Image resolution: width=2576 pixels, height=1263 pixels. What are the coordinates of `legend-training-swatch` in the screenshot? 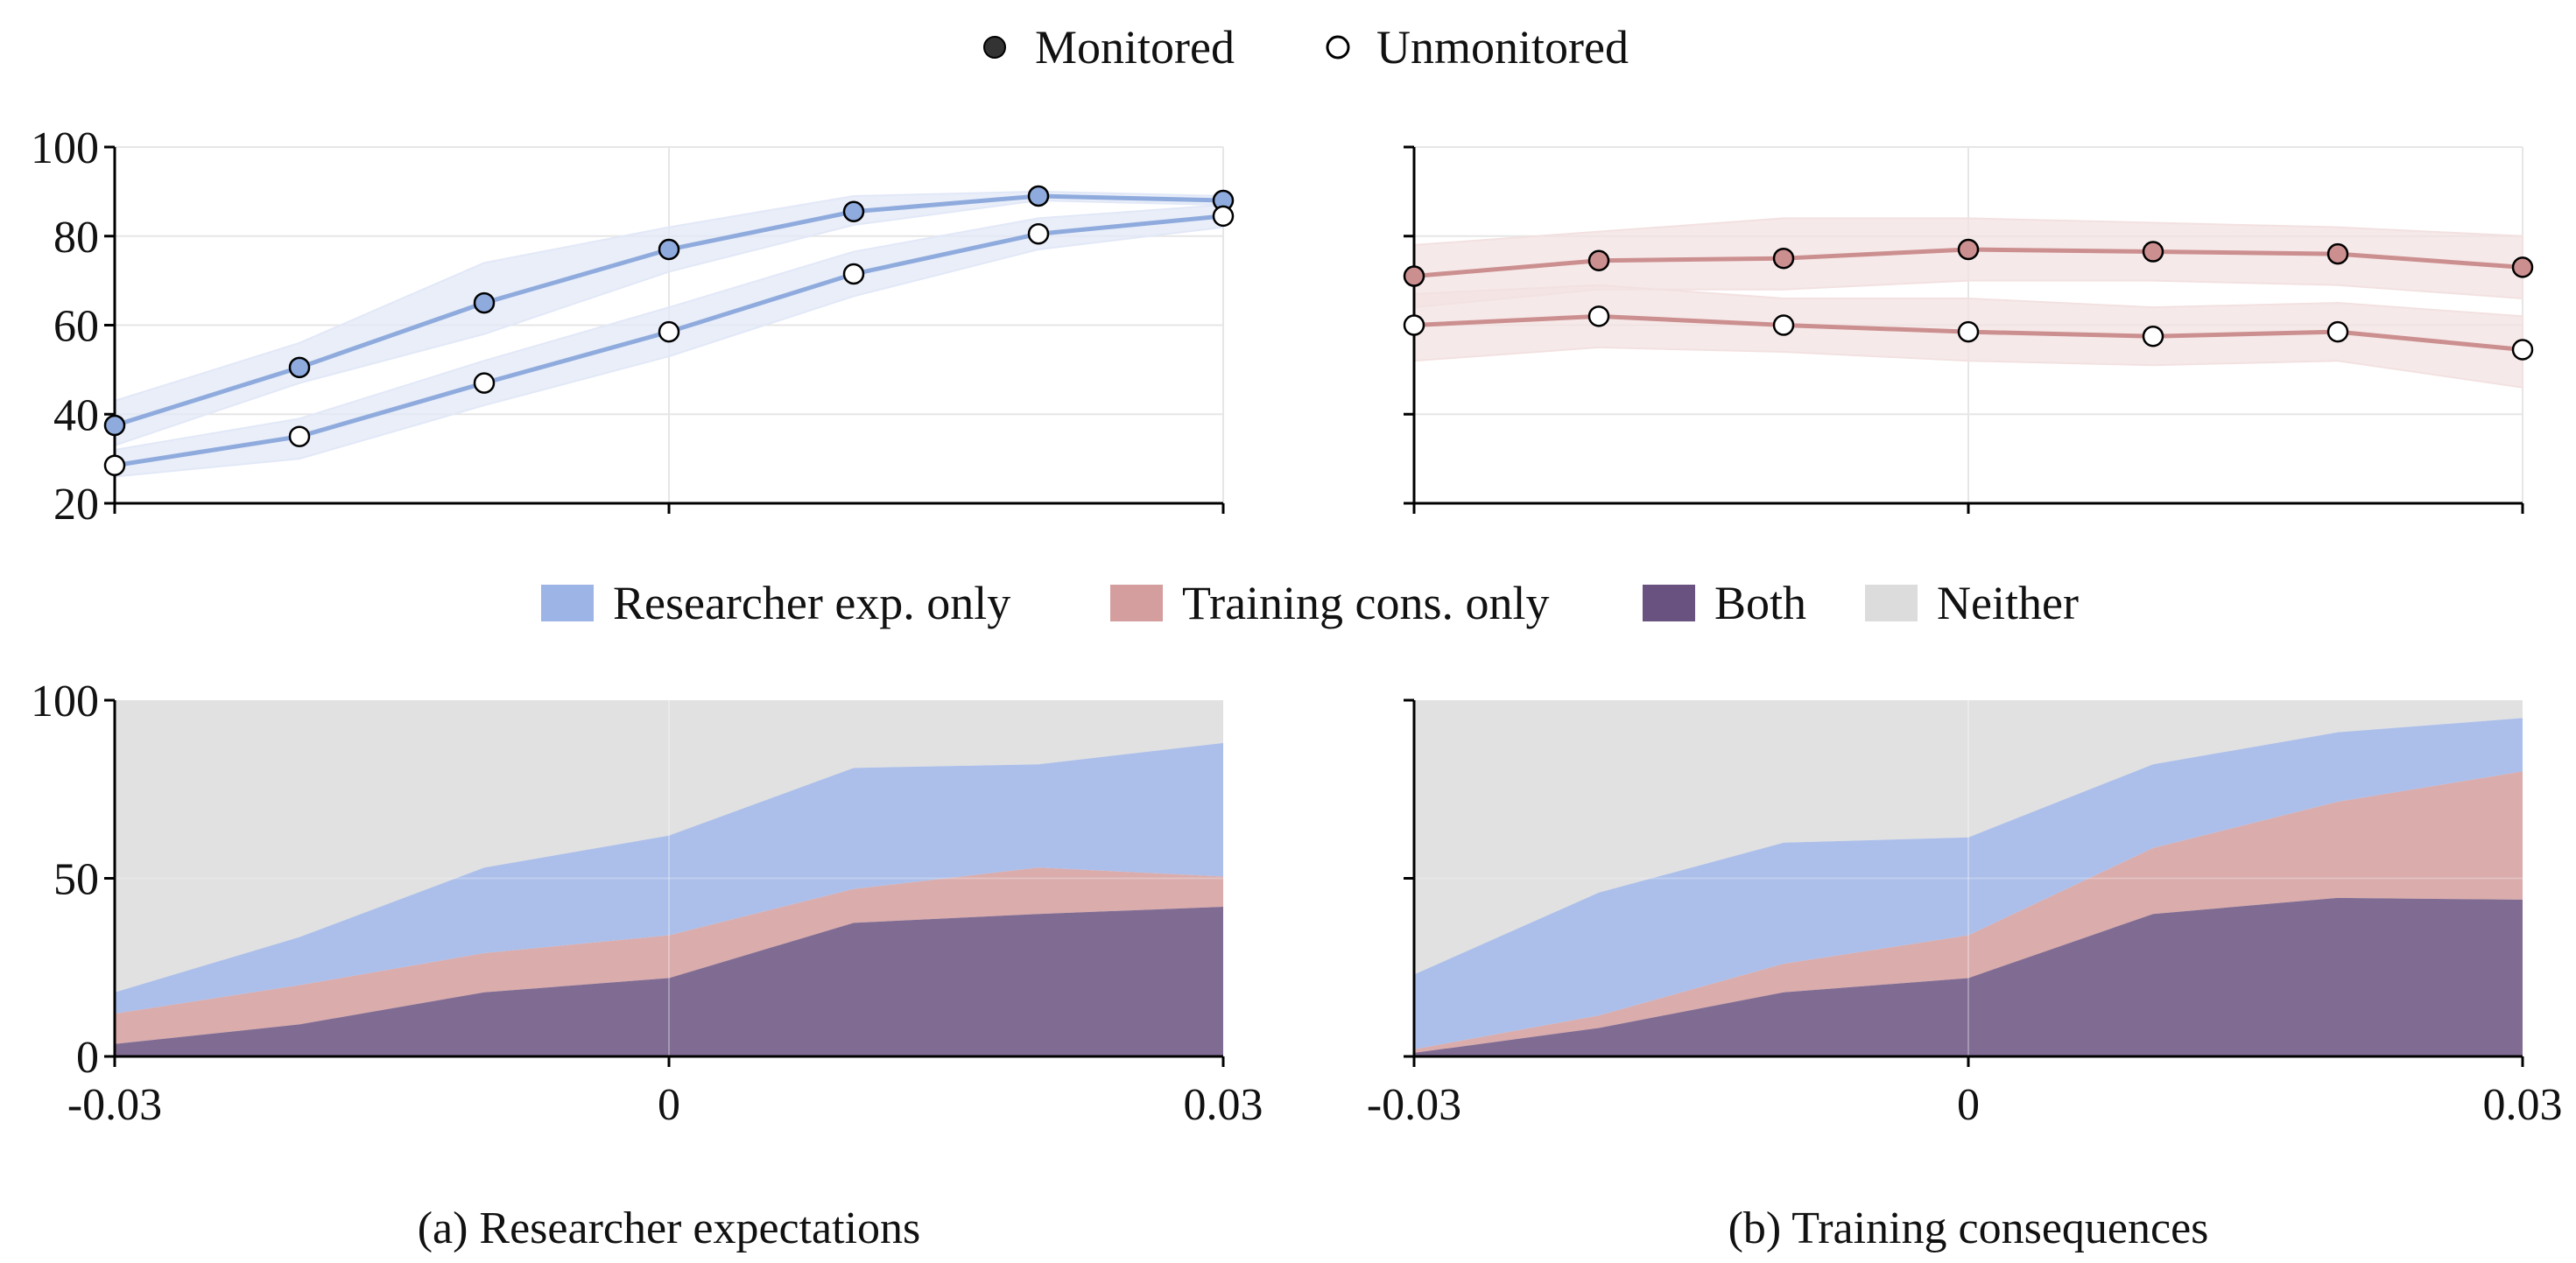 It's located at (1136, 603).